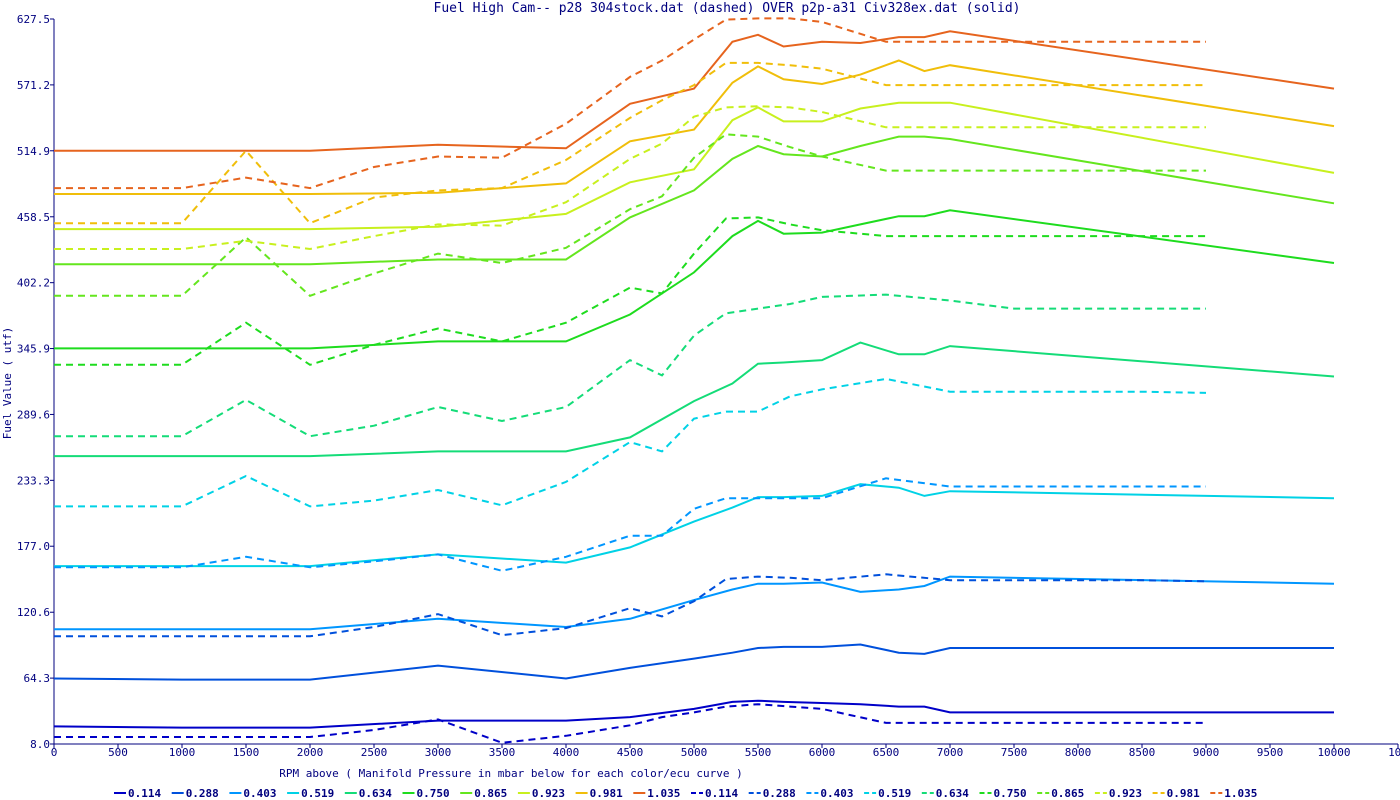  Describe the element at coordinates (886, 752) in the screenshot. I see `x-tick-label: 6500` at that location.